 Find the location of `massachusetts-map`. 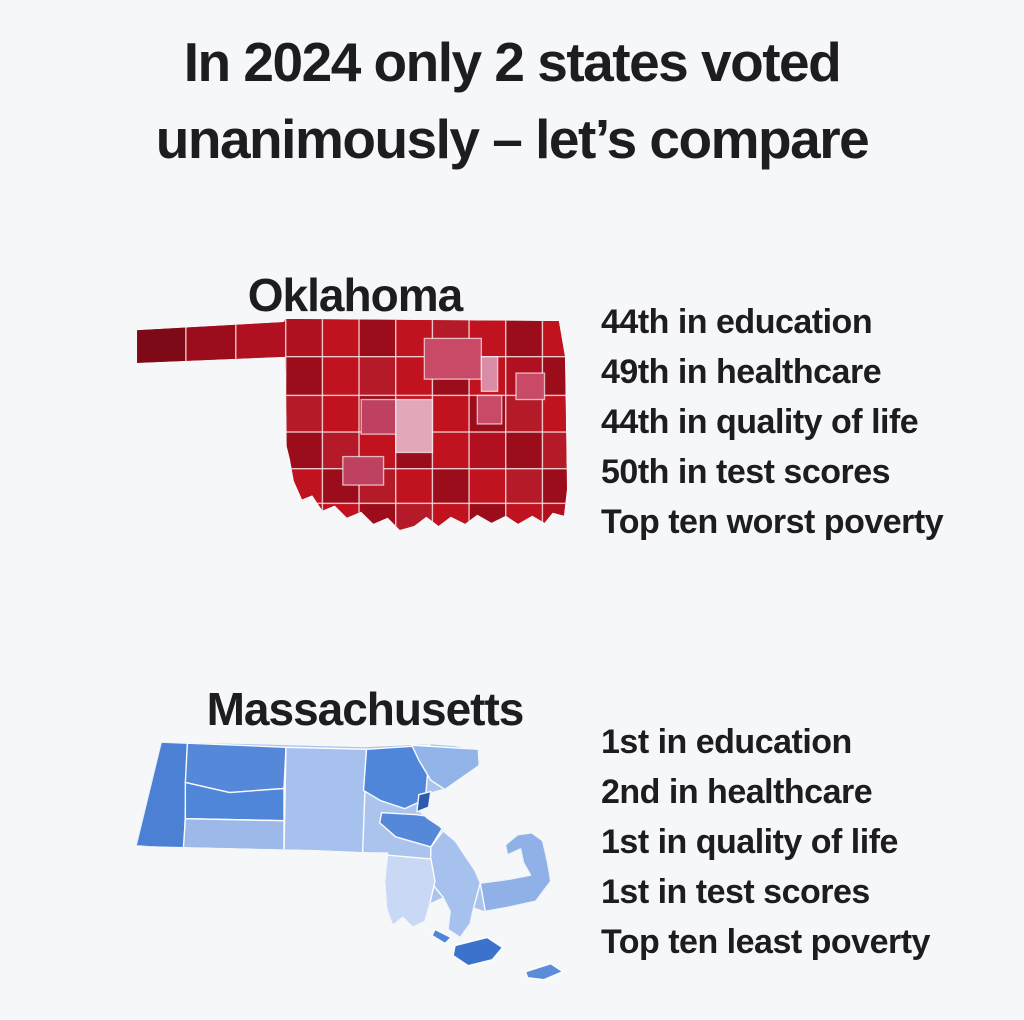

massachusetts-map is located at coordinates (350, 861).